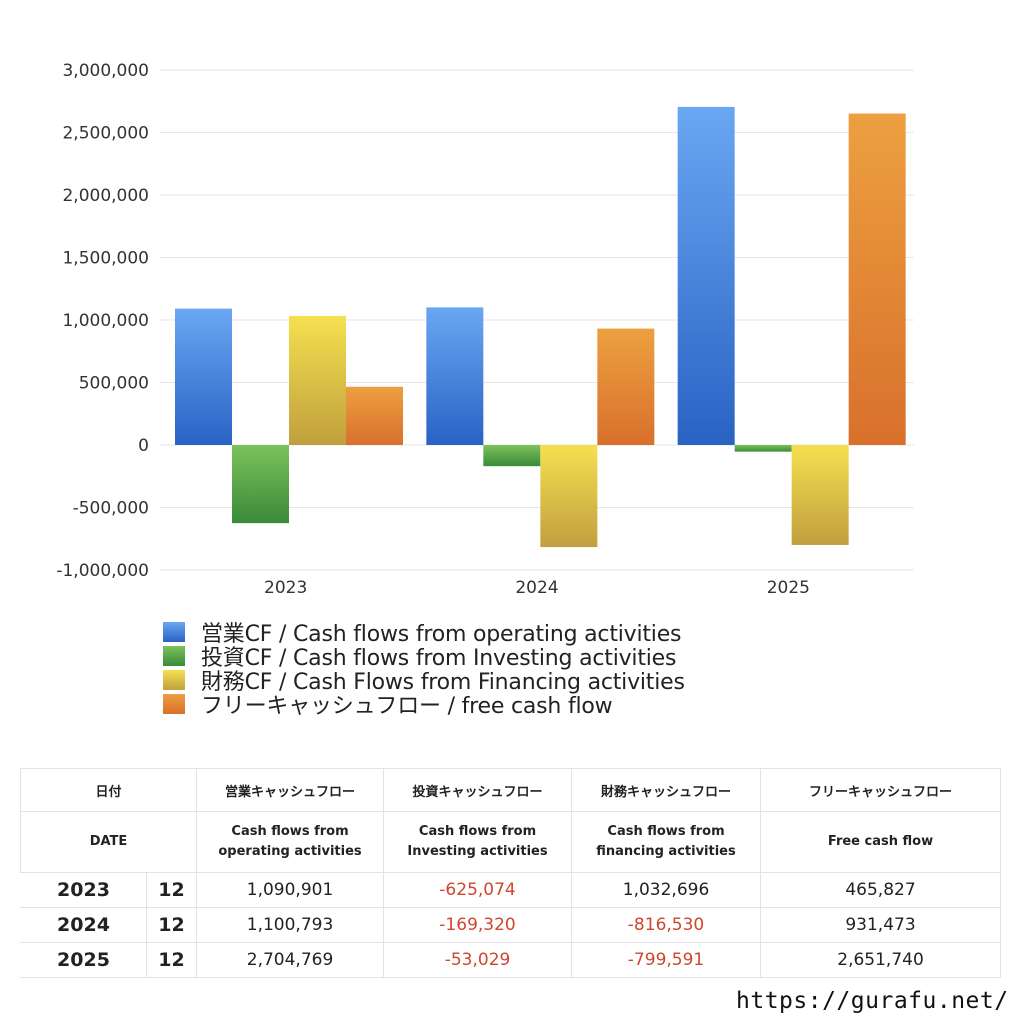 This screenshot has height=1024, width=1024. What do you see at coordinates (290, 960) in the screenshot?
I see `row-operating: 2,704,769` at bounding box center [290, 960].